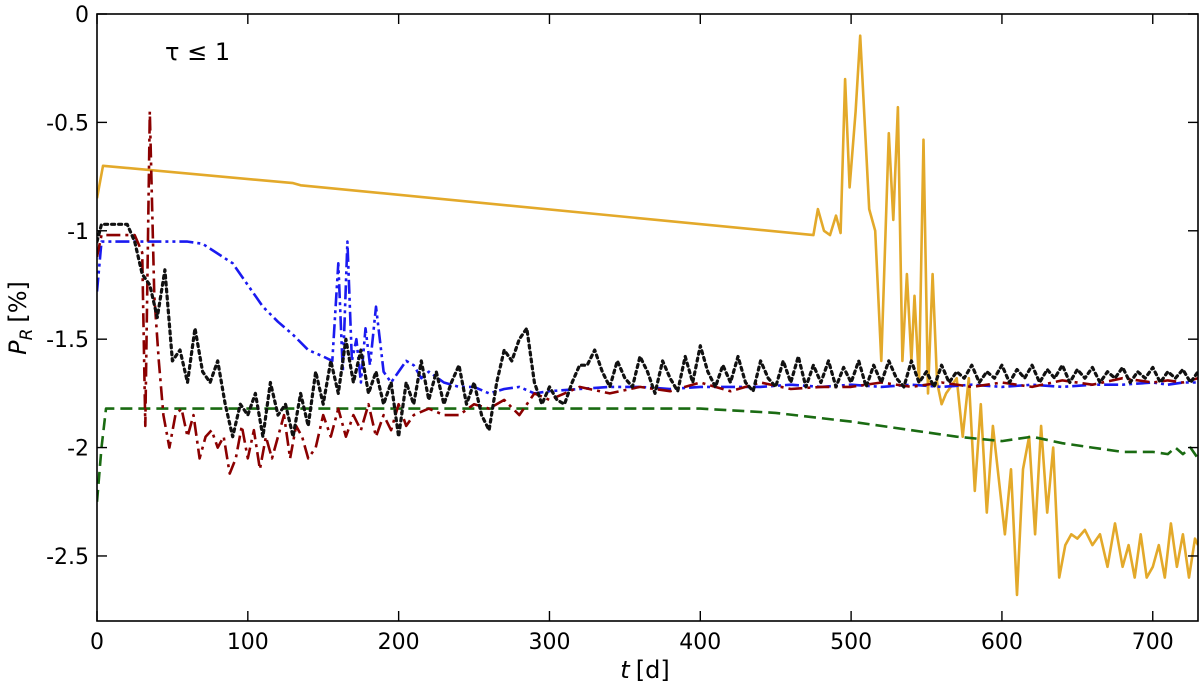  I want to click on x-tick-label: 700, so click(1153, 642).